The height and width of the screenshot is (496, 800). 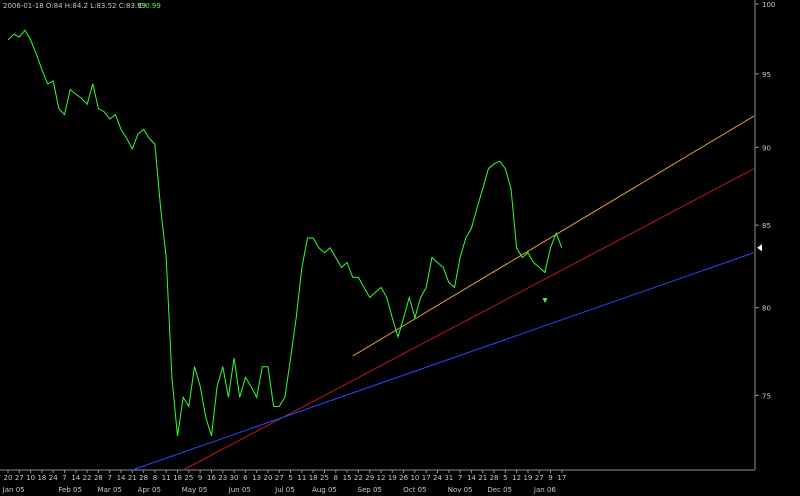 I want to click on last-price-marker, so click(x=759, y=248).